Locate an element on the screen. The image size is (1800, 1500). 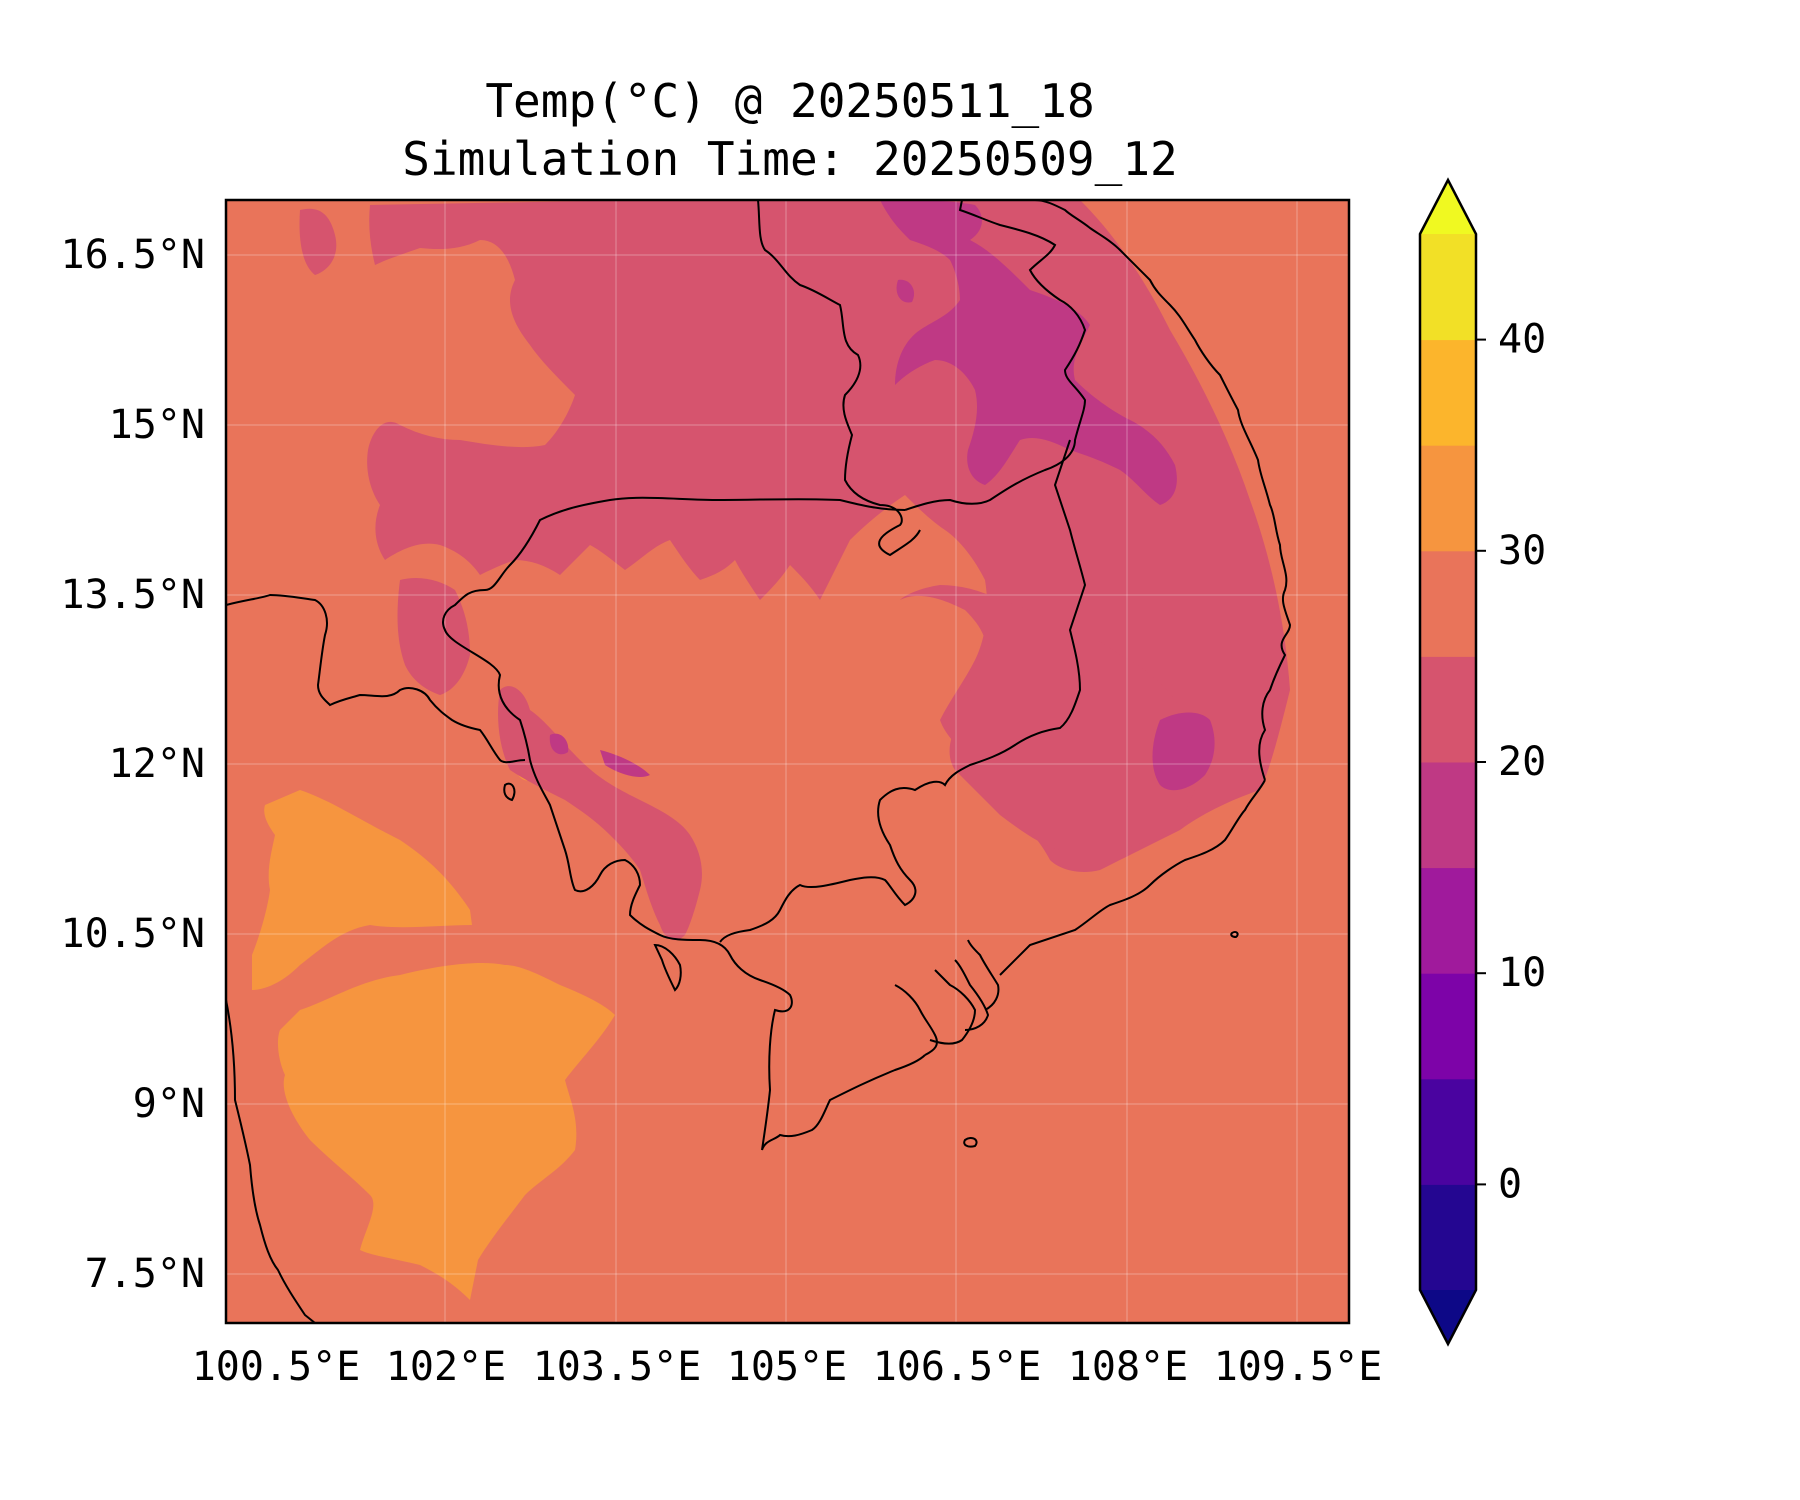
cold-region-annamite is located at coordinates (1028, 352).